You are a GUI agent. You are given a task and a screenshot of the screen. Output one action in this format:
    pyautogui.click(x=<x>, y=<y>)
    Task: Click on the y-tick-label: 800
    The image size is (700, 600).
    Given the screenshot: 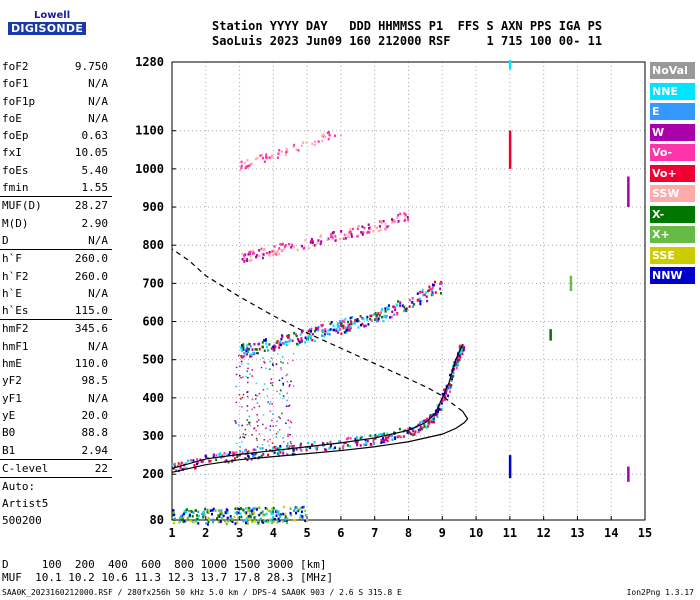 What is the action you would take?
    pyautogui.click(x=153, y=245)
    